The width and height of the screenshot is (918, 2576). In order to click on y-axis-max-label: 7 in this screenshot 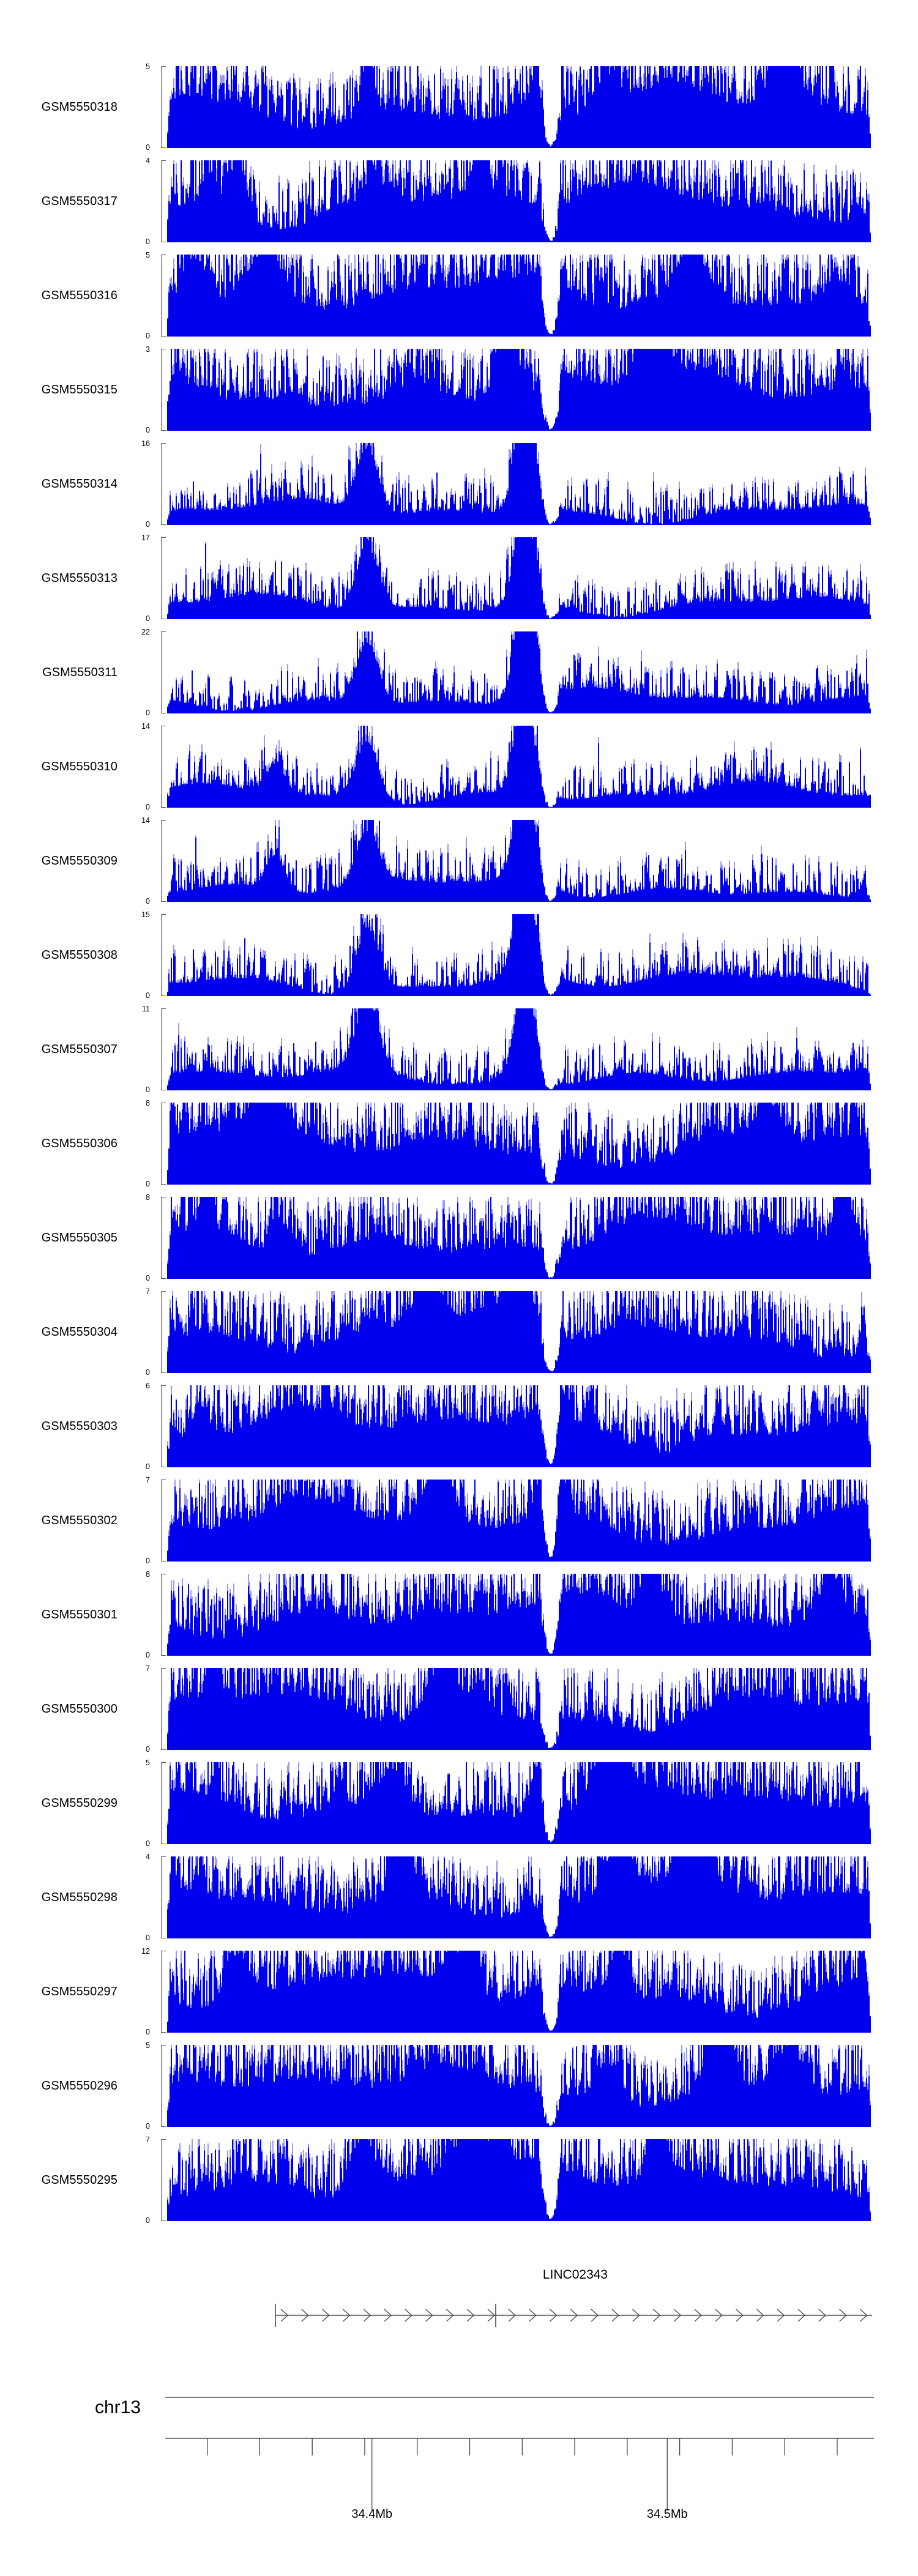, I will do `click(148, 1669)`.